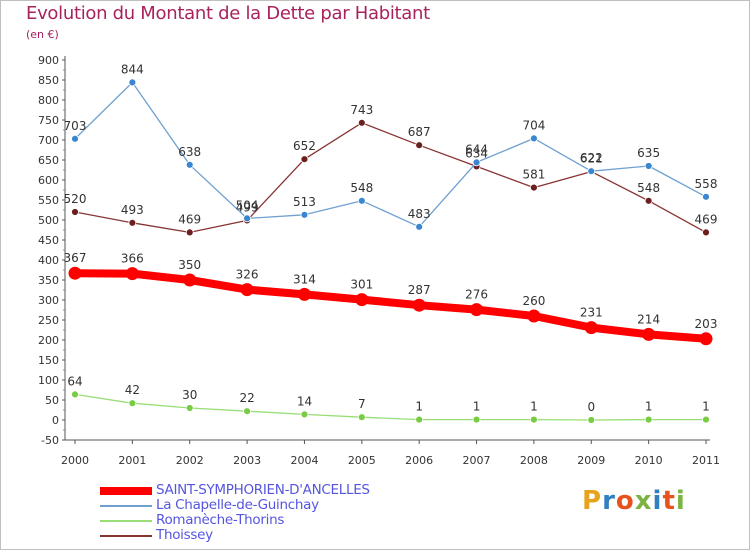 The height and width of the screenshot is (550, 750). I want to click on data-label: 504, so click(247, 205).